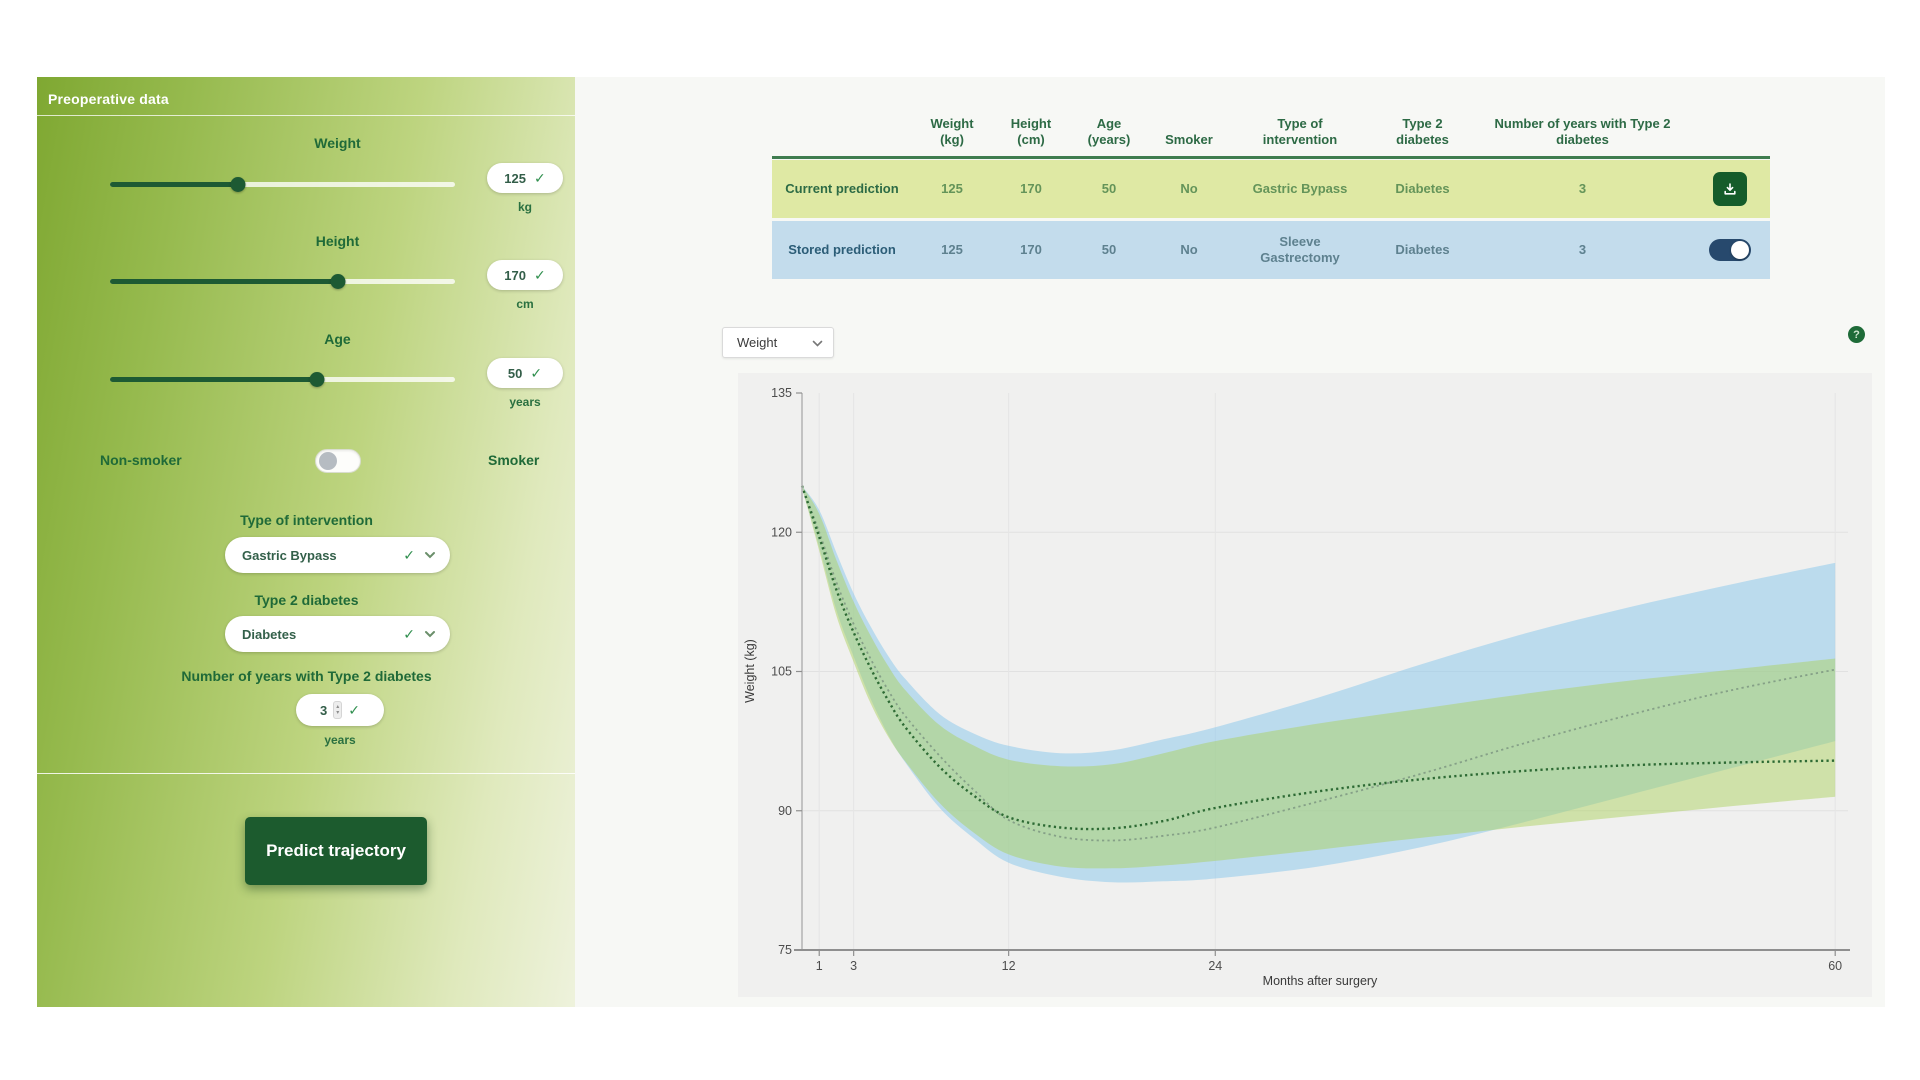 The image size is (1920, 1080). Describe the element at coordinates (1856, 334) in the screenshot. I see `help-icon: ?` at that location.